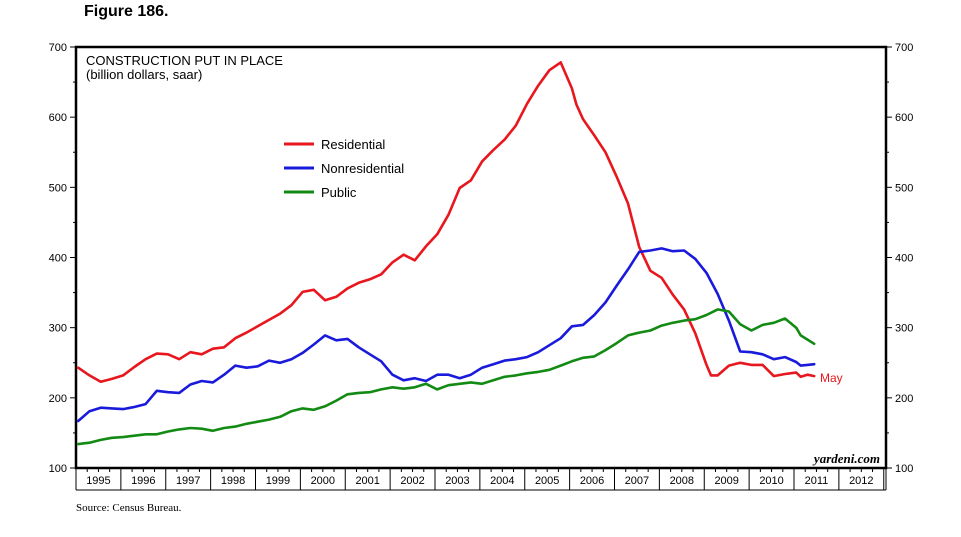 The width and height of the screenshot is (961, 537). What do you see at coordinates (904, 118) in the screenshot?
I see `y-tick-label-right: 600` at bounding box center [904, 118].